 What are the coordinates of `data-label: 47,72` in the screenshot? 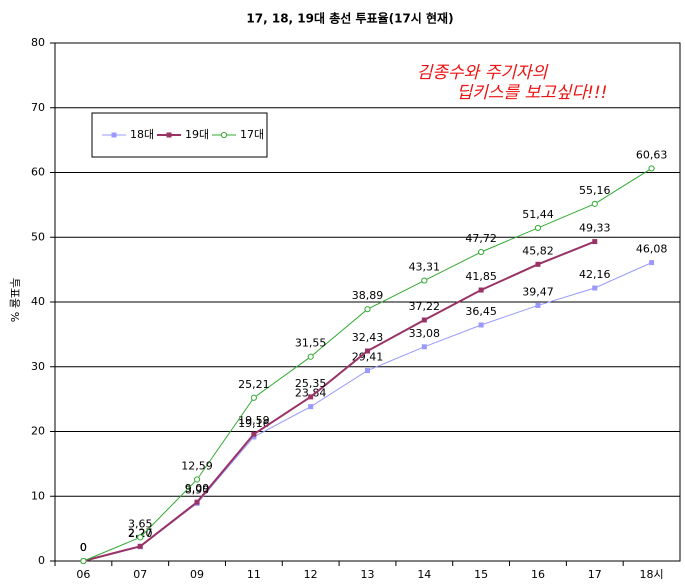 It's located at (481, 238).